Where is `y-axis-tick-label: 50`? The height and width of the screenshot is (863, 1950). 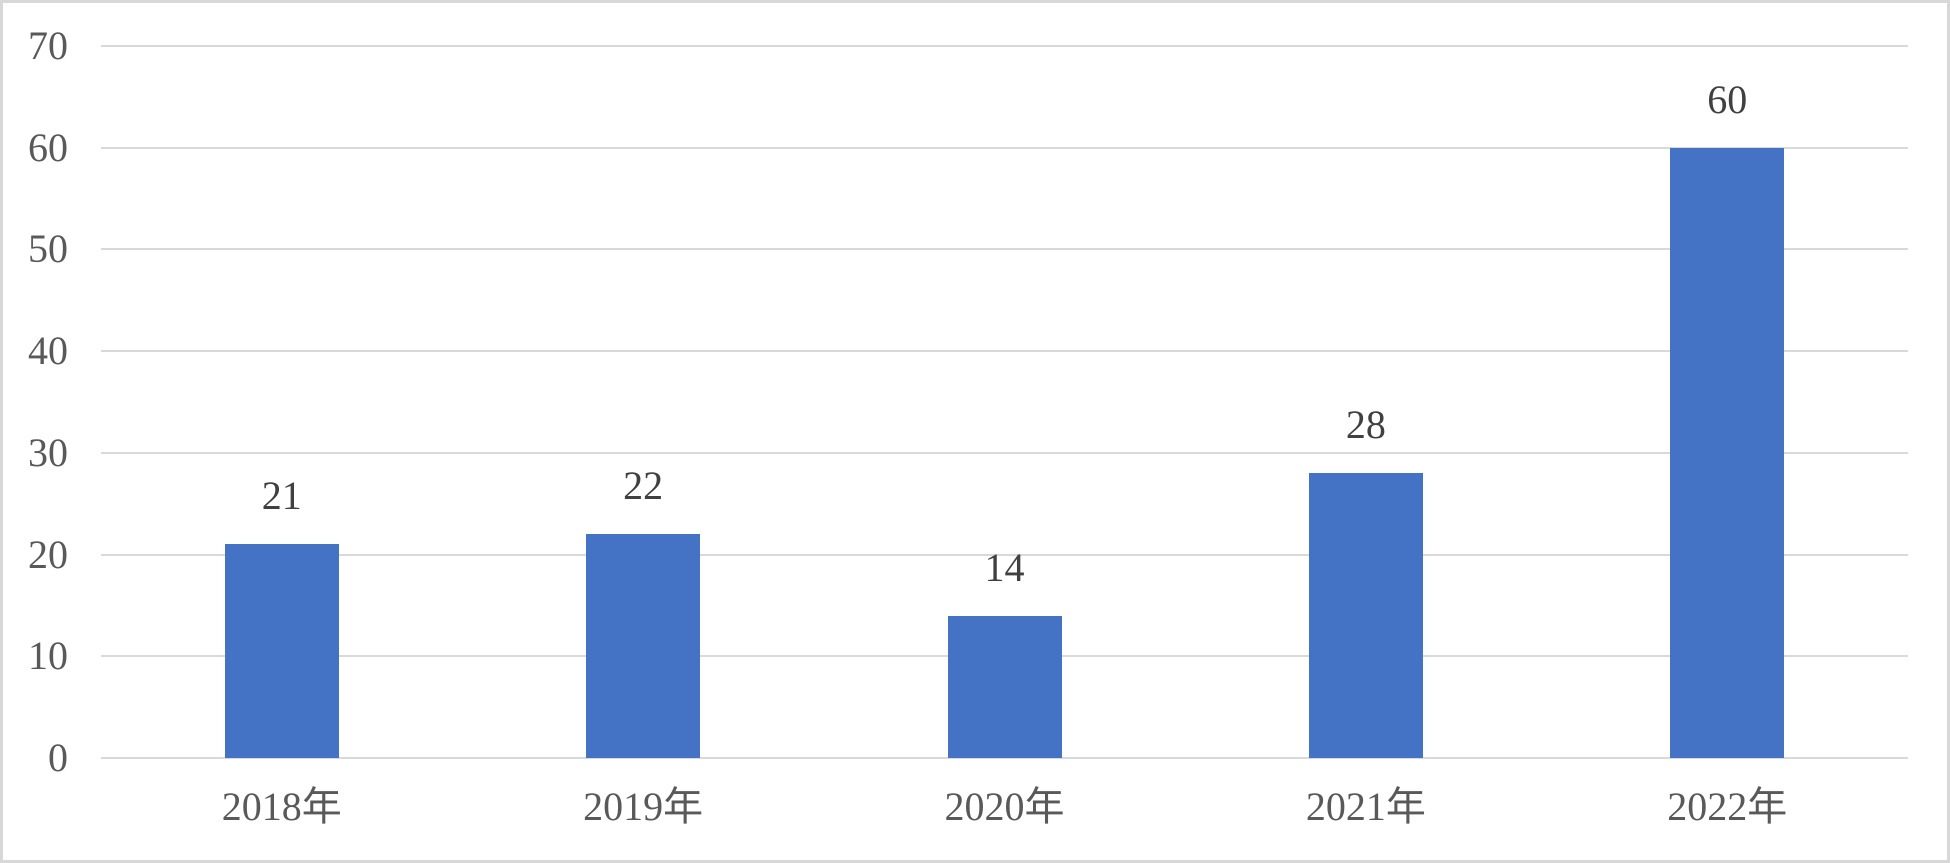 y-axis-tick-label: 50 is located at coordinates (48, 249).